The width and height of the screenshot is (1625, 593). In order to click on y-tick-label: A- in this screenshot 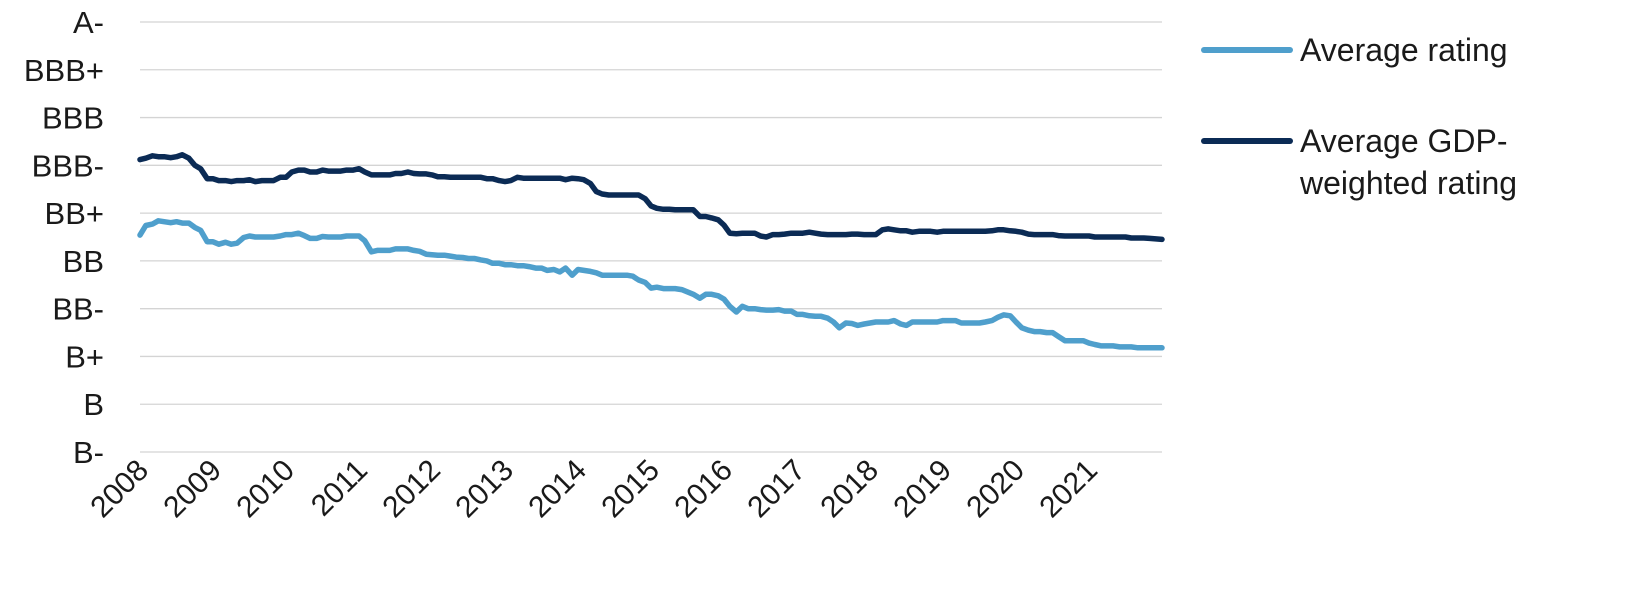, I will do `click(88, 22)`.